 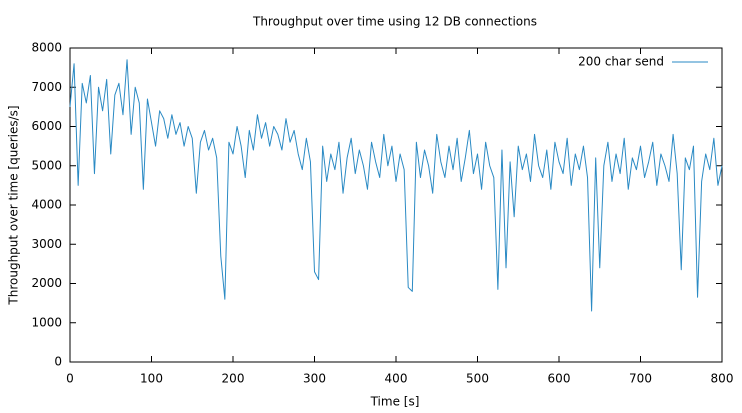 What do you see at coordinates (640, 379) in the screenshot?
I see `x-tick-label: 700` at bounding box center [640, 379].